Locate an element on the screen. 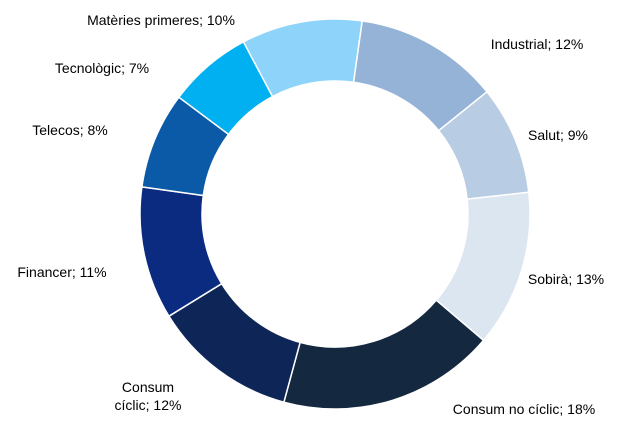 This screenshot has height=421, width=636. data-label: Financer; 11% is located at coordinates (62, 272).